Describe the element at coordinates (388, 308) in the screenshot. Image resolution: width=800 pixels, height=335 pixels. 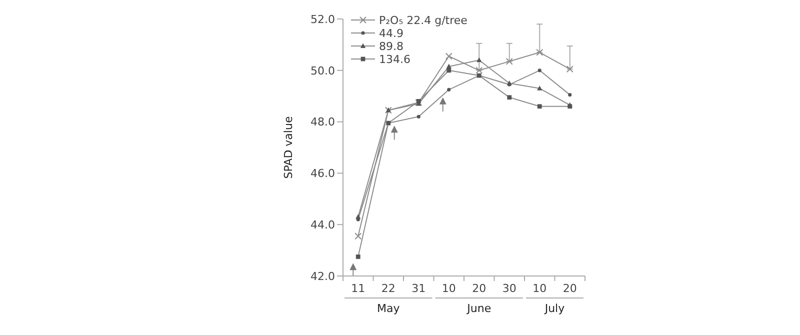
I see `text: May` at that location.